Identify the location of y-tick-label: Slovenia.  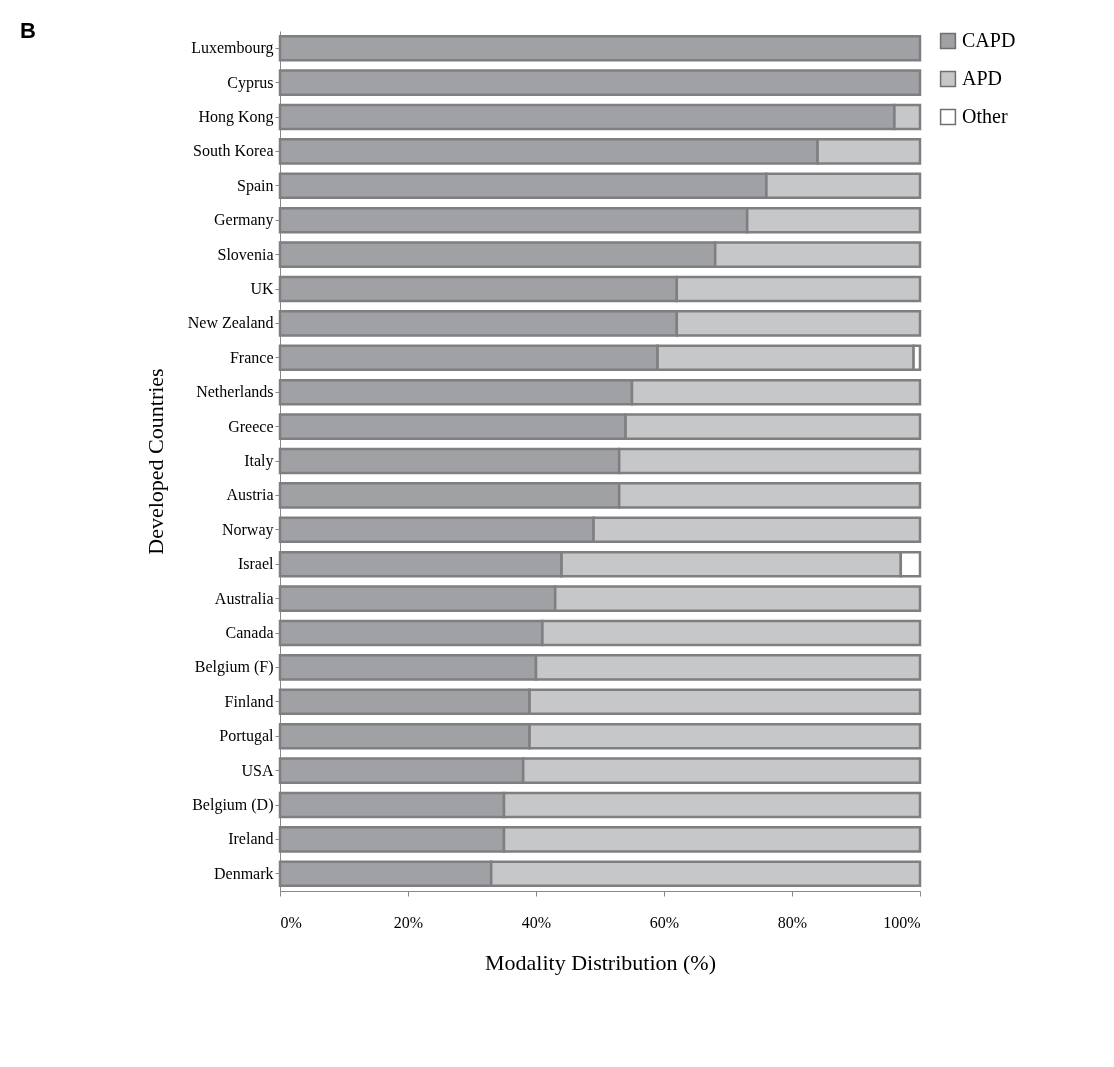
(245, 254).